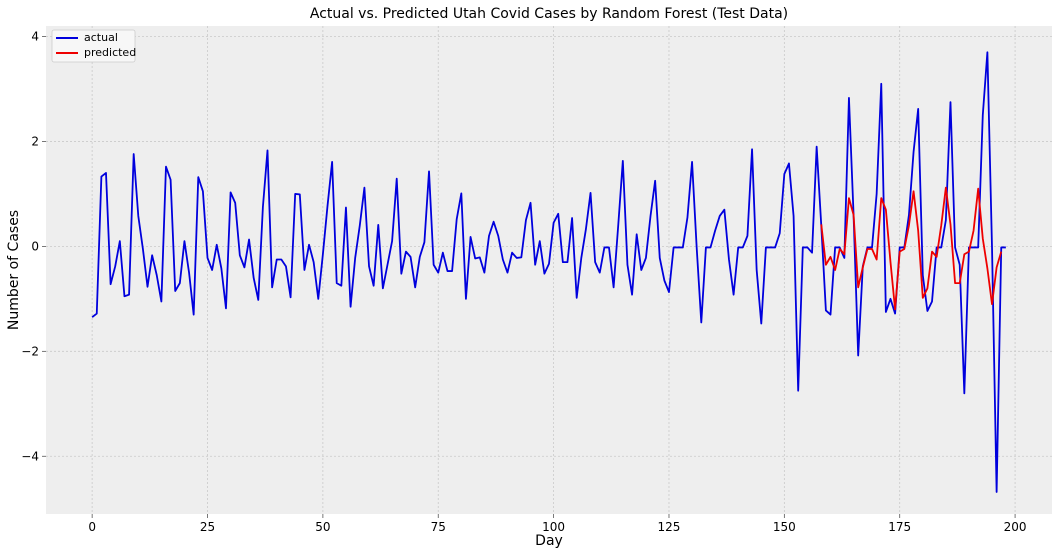  I want to click on x-tick-label: 175, so click(899, 527).